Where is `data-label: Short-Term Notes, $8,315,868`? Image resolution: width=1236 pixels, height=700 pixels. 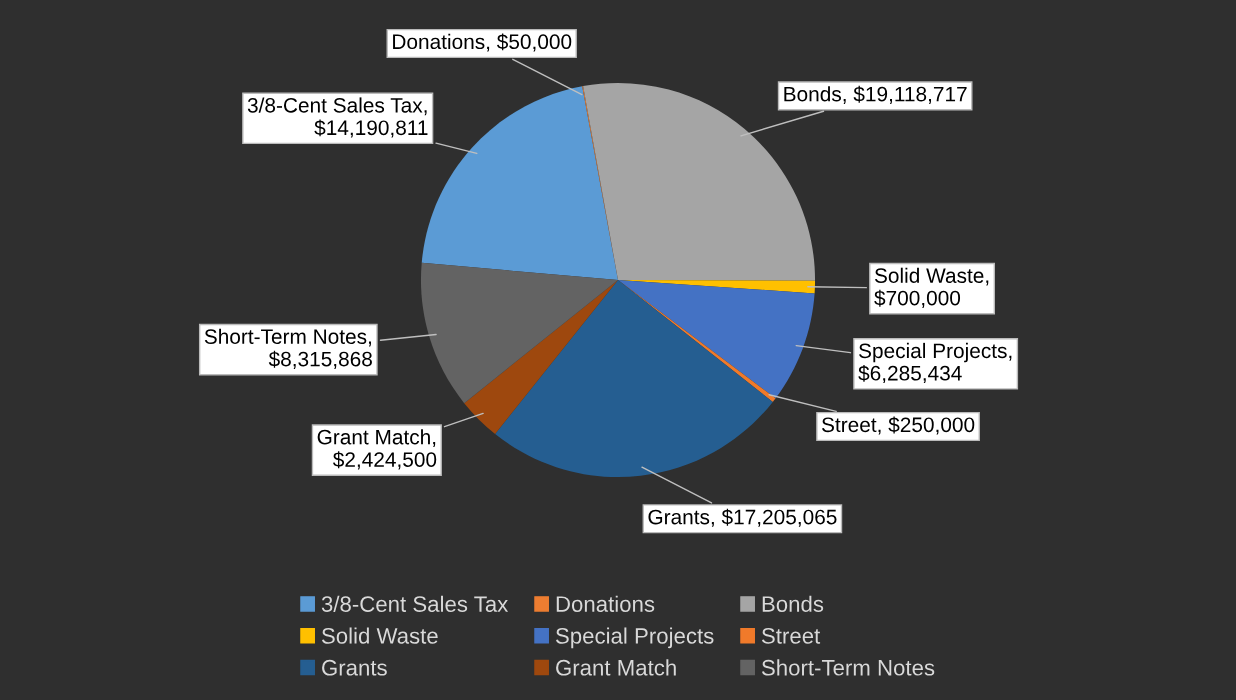 data-label: Short-Term Notes, $8,315,868 is located at coordinates (288, 348).